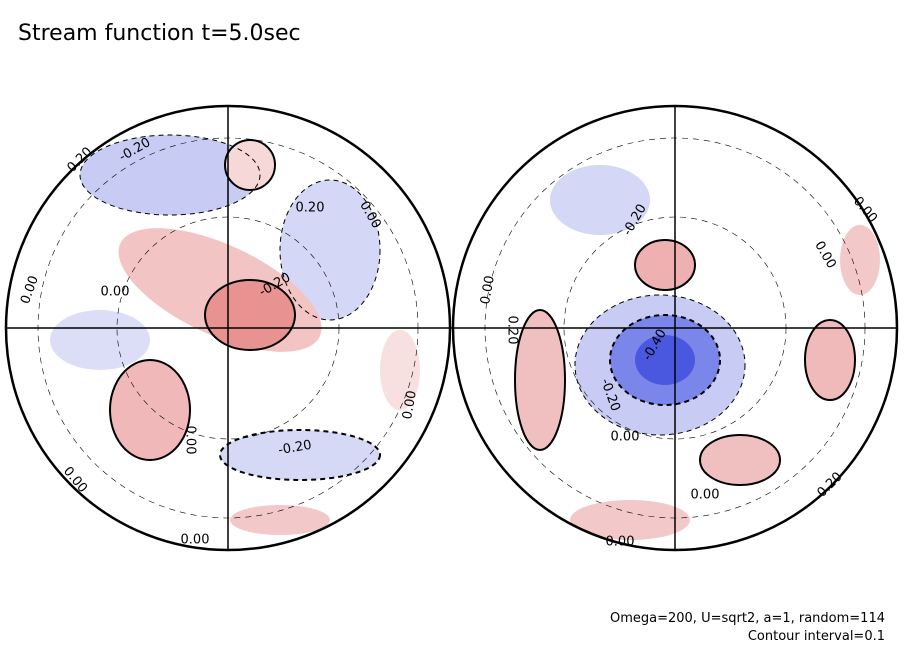 Image resolution: width=904 pixels, height=654 pixels. Describe the element at coordinates (816, 636) in the screenshot. I see `note: Contour interval=0.1` at that location.